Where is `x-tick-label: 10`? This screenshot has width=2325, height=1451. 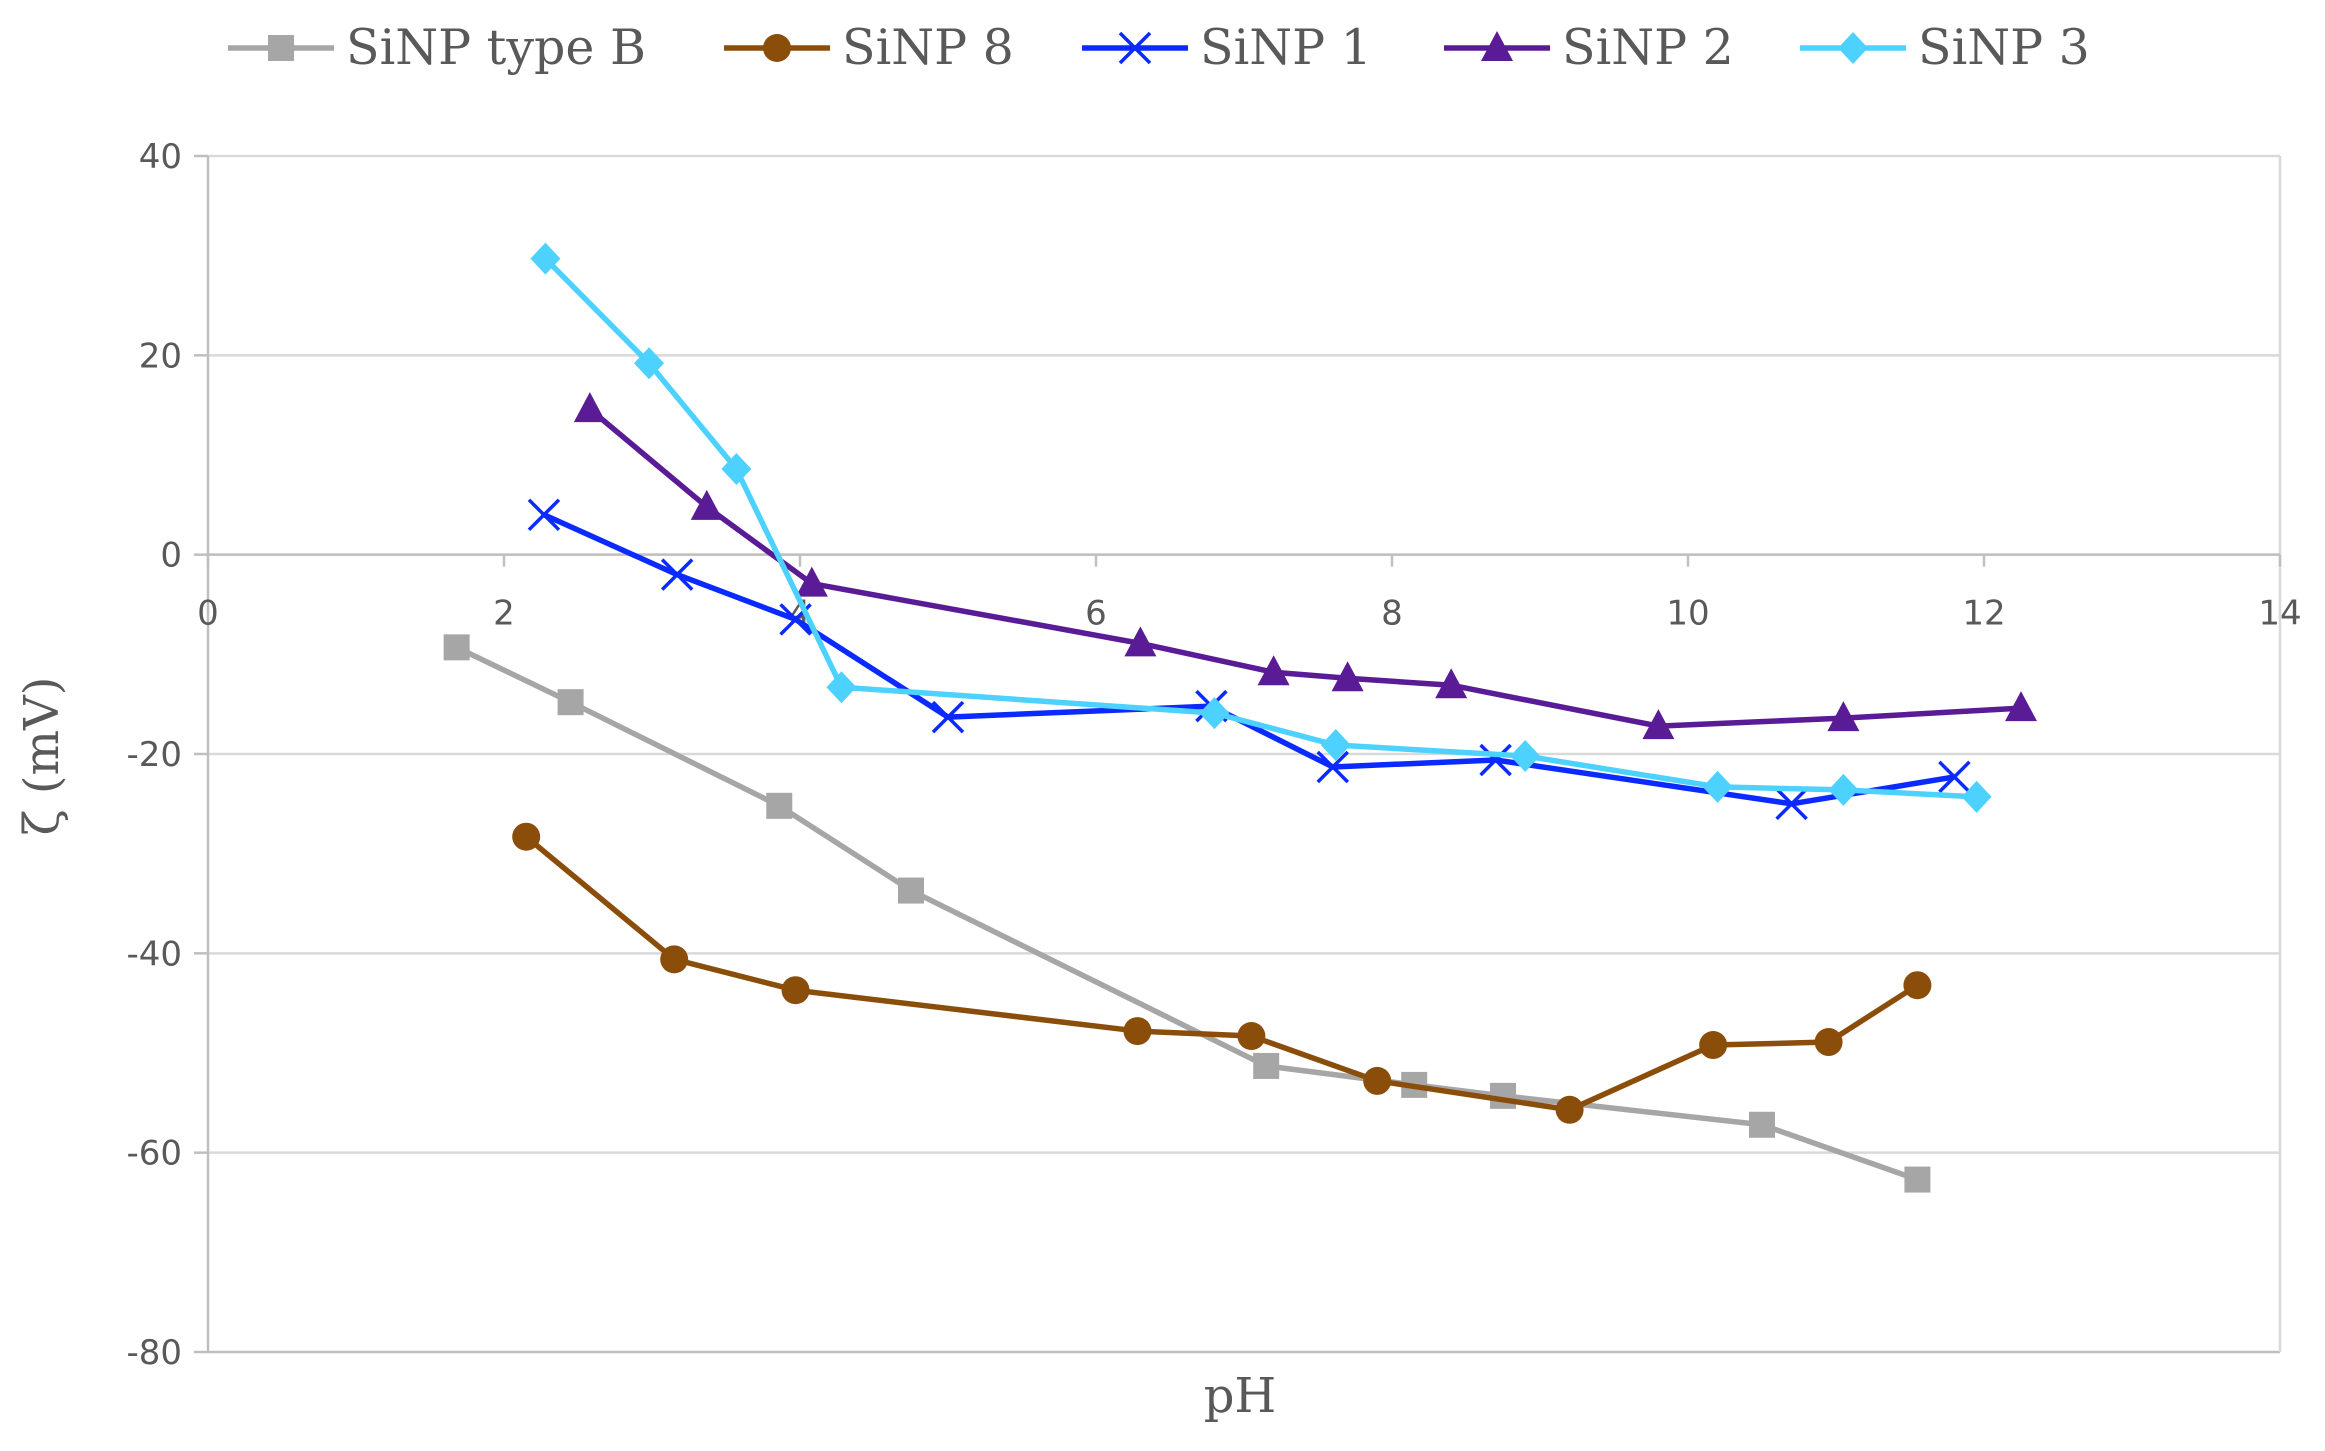 x-tick-label: 10 is located at coordinates (1687, 614).